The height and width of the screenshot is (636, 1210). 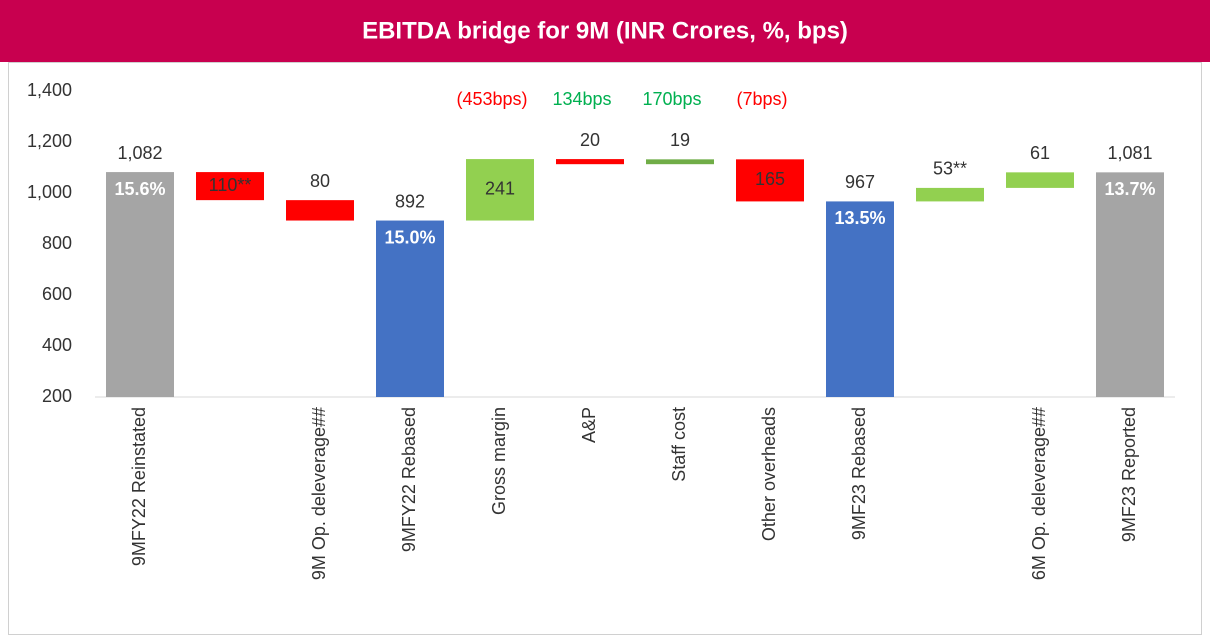 What do you see at coordinates (679, 444) in the screenshot?
I see `x-tick-label: Staff cost` at bounding box center [679, 444].